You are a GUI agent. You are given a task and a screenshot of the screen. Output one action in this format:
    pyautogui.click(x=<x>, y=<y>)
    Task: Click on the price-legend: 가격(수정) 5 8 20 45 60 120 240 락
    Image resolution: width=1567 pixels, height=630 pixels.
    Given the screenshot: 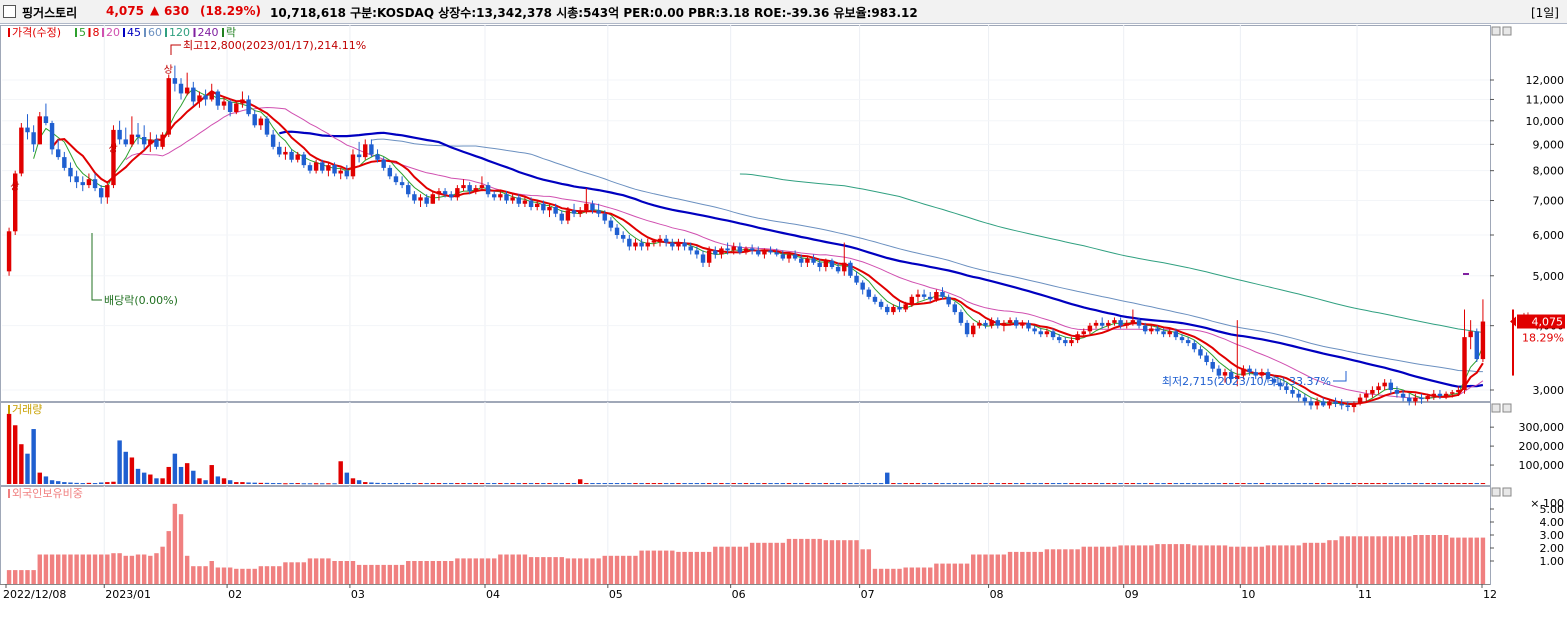 What is the action you would take?
    pyautogui.click(x=122, y=32)
    